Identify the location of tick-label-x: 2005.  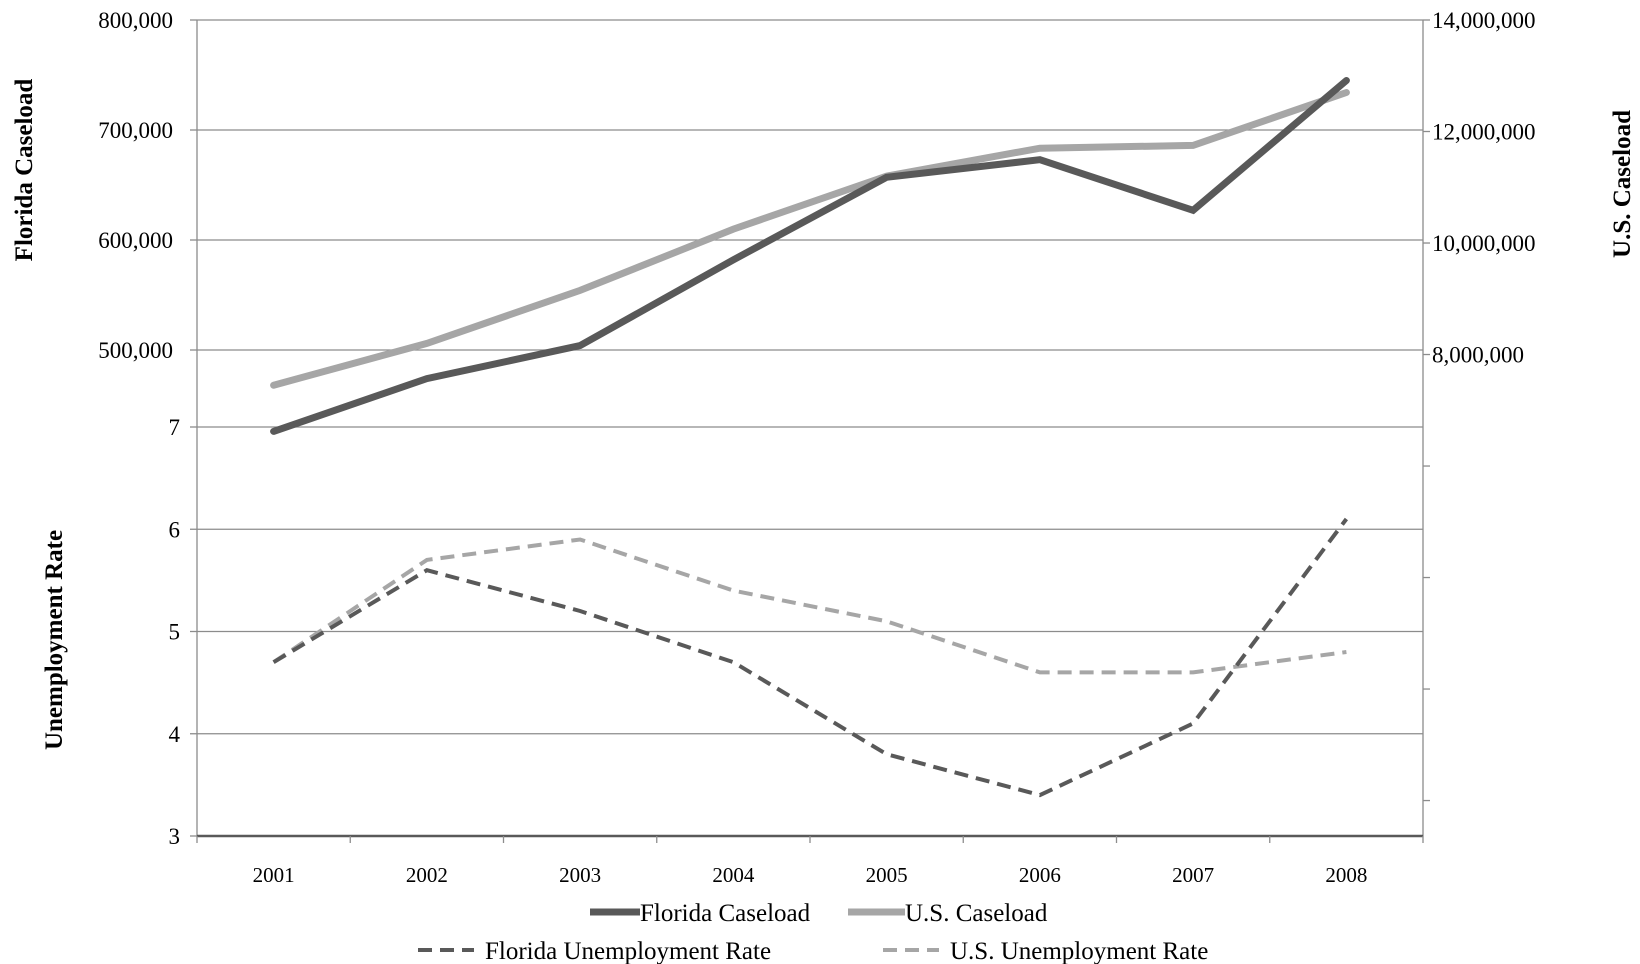
(887, 875).